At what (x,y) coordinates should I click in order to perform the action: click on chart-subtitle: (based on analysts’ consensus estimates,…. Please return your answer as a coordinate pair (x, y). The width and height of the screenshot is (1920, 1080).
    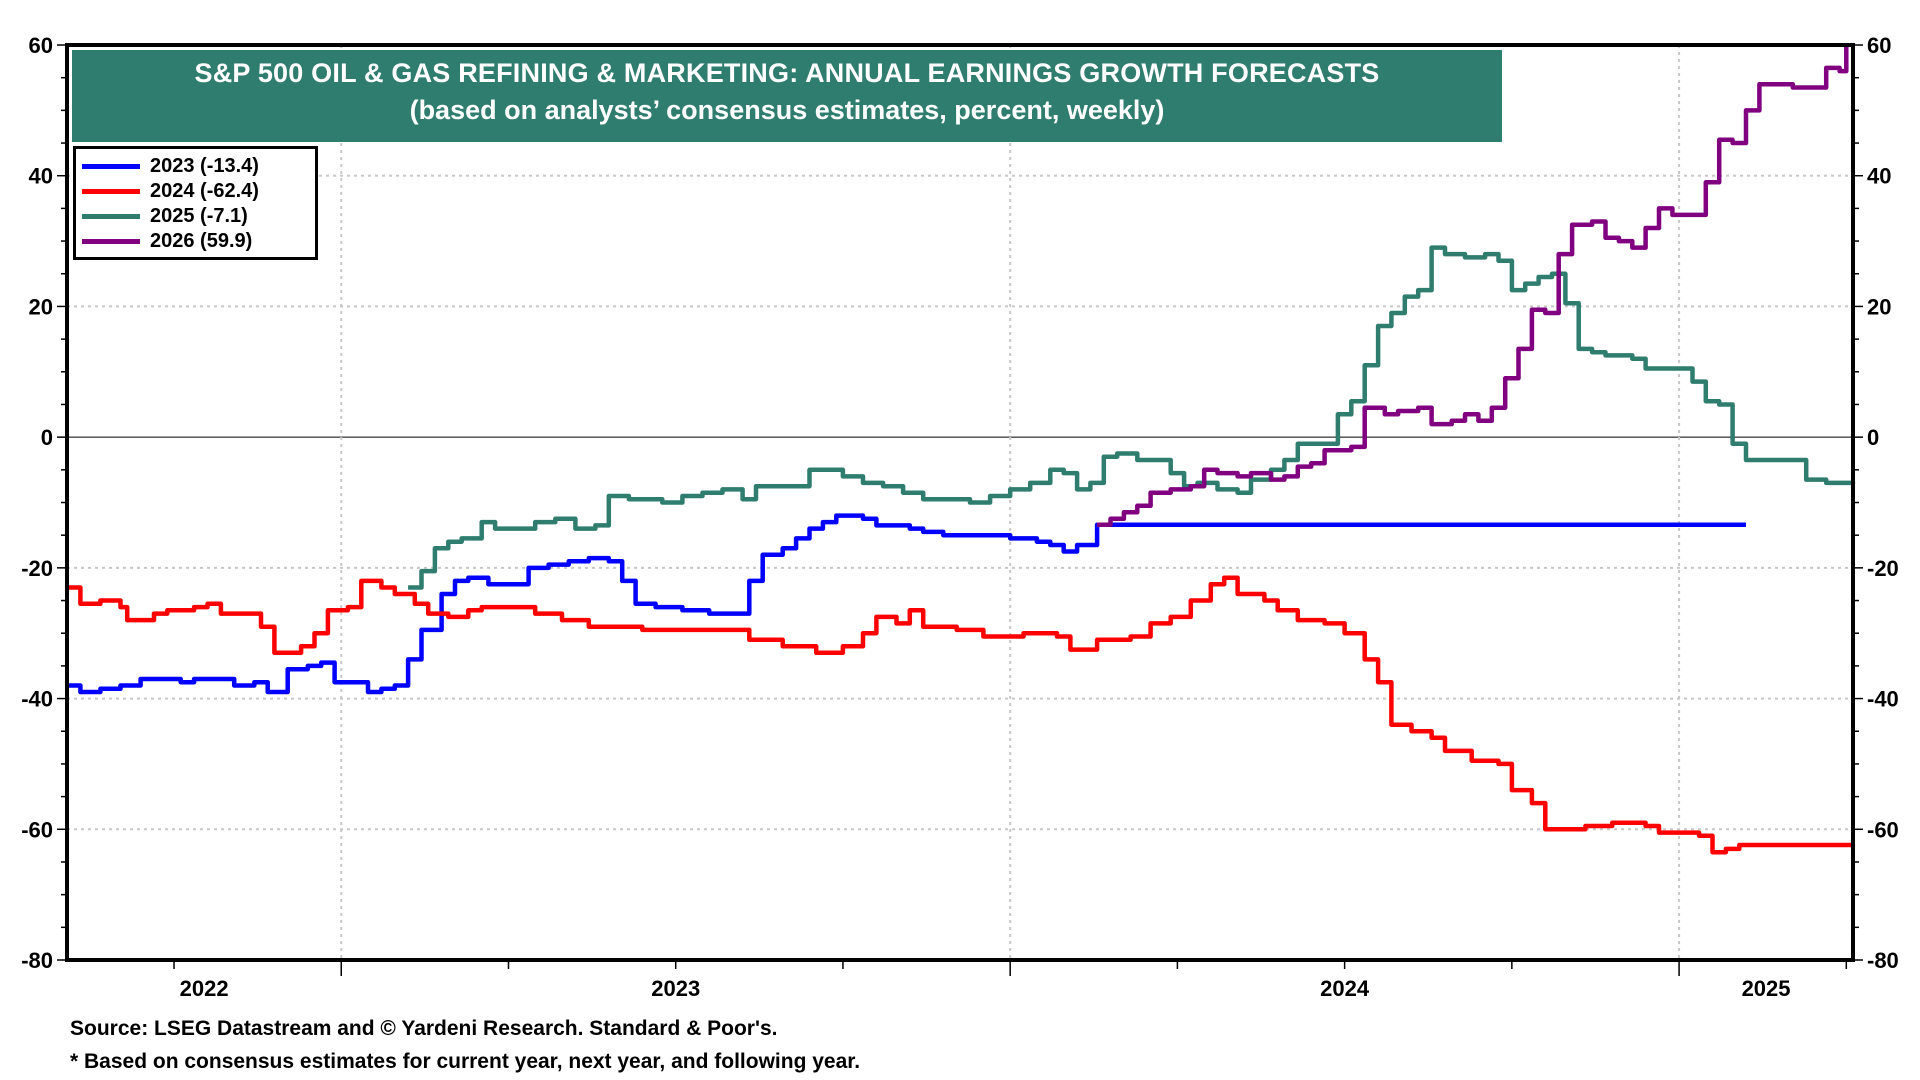
    Looking at the image, I should click on (787, 110).